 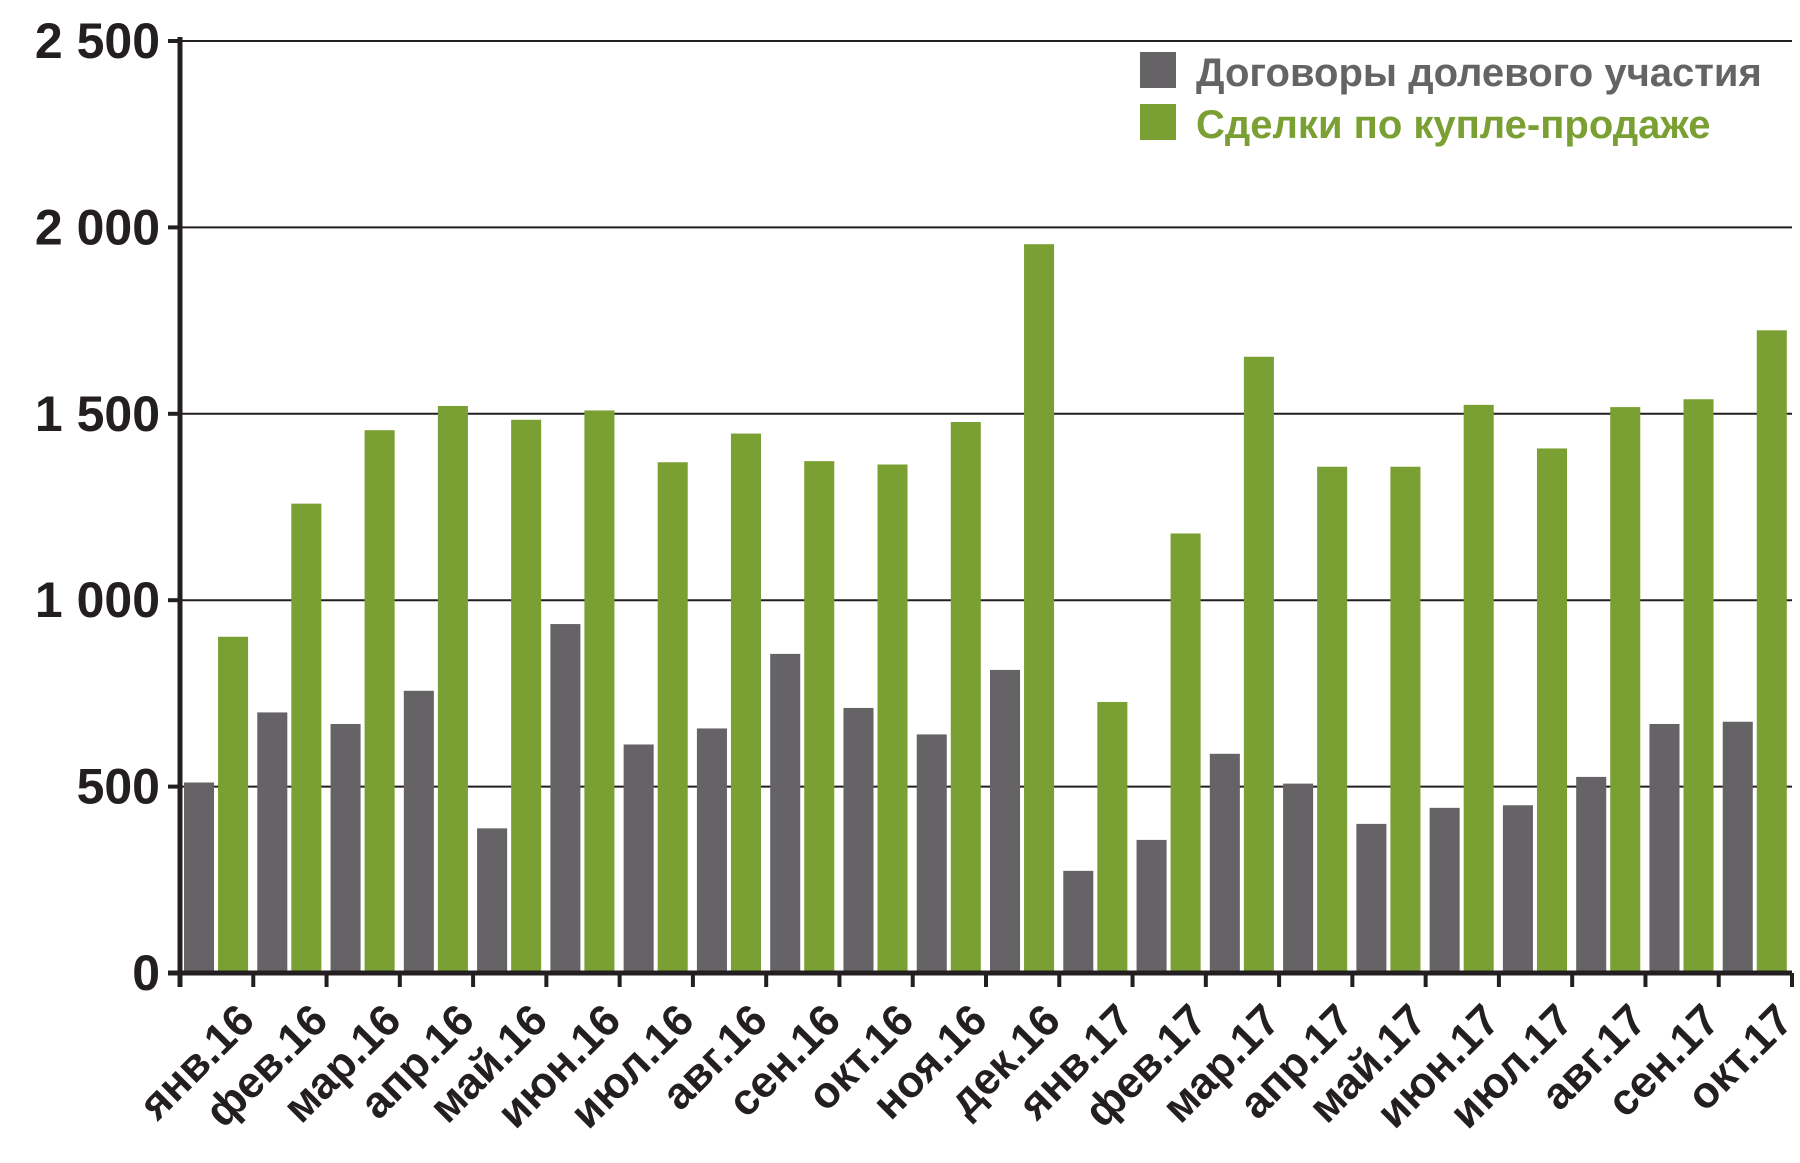 What do you see at coordinates (97, 227) in the screenshot?
I see `y-tick-label: 2 000` at bounding box center [97, 227].